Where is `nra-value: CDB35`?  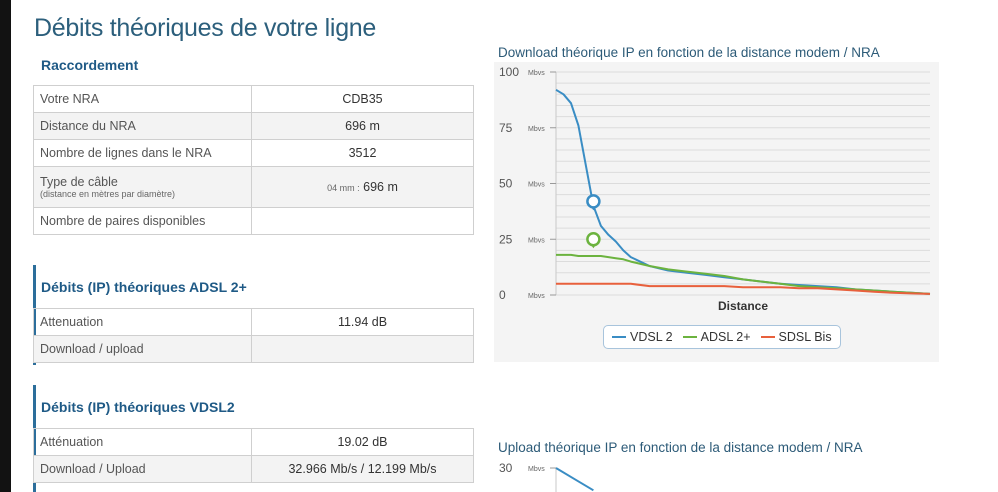 nra-value: CDB35 is located at coordinates (362, 99).